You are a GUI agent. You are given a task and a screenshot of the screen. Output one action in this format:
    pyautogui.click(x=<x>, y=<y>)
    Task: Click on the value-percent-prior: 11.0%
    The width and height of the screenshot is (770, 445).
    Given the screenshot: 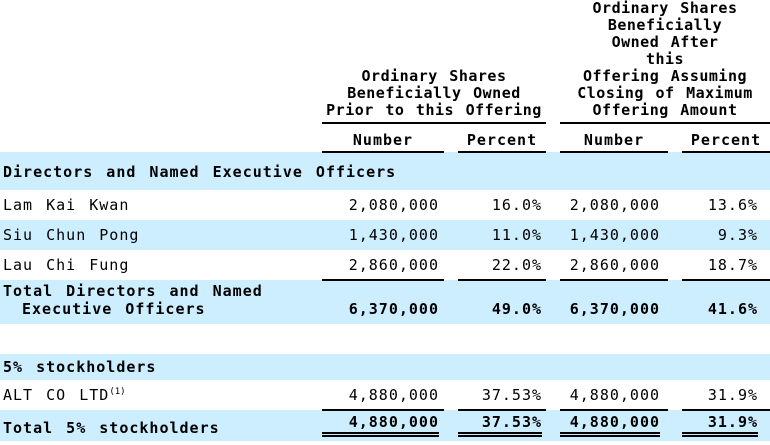 What is the action you would take?
    pyautogui.click(x=517, y=235)
    